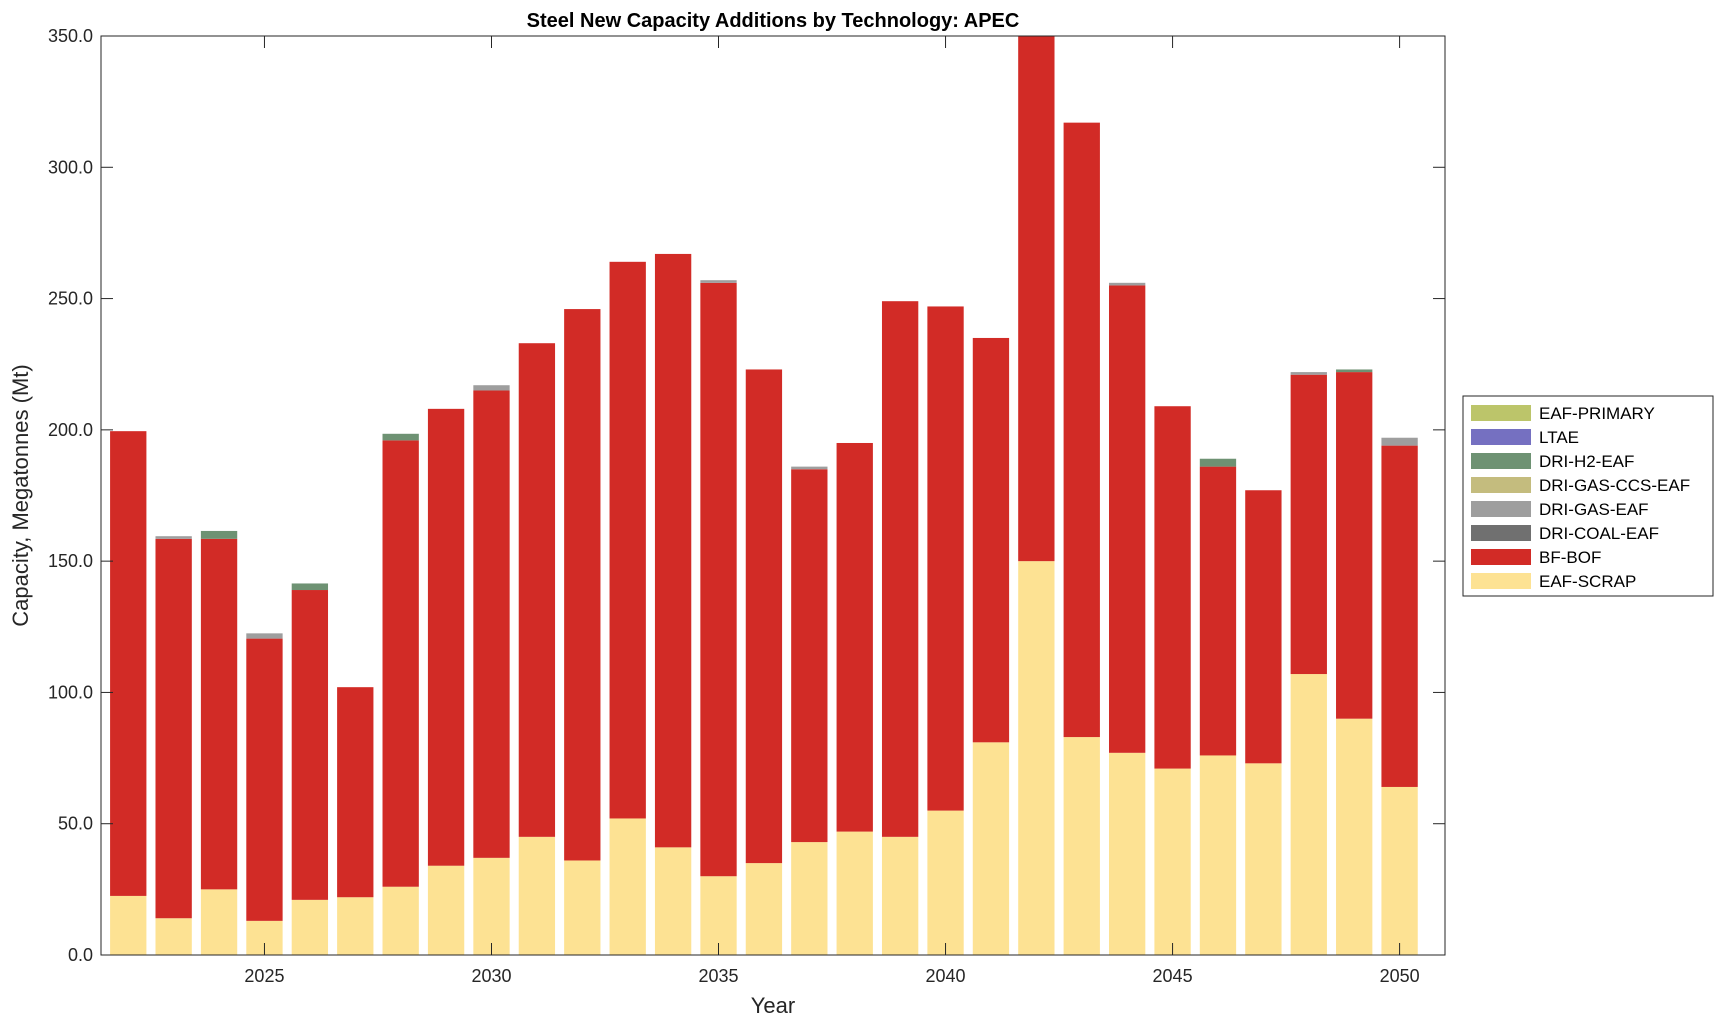  Describe the element at coordinates (1354, 545) in the screenshot. I see `bar-segment-bf-bof-2049` at that location.